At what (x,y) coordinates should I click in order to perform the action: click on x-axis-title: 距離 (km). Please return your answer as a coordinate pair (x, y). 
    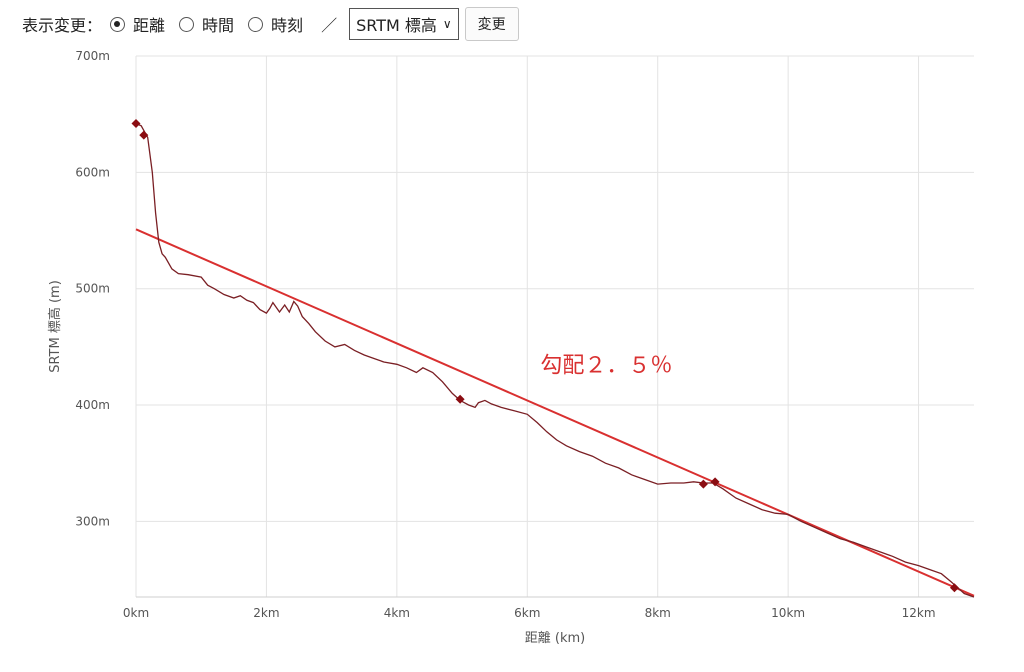
    Looking at the image, I should click on (555, 638).